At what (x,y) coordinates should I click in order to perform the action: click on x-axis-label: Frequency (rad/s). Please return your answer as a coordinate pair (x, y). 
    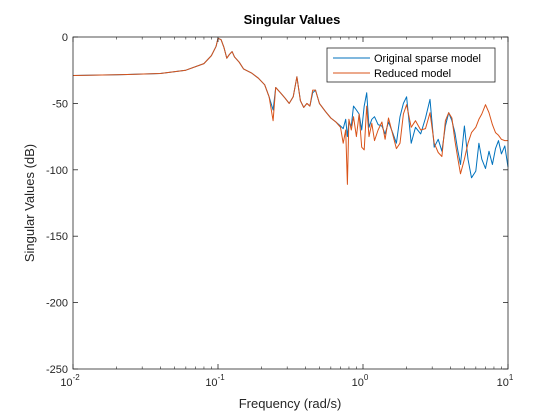
    Looking at the image, I should click on (290, 403).